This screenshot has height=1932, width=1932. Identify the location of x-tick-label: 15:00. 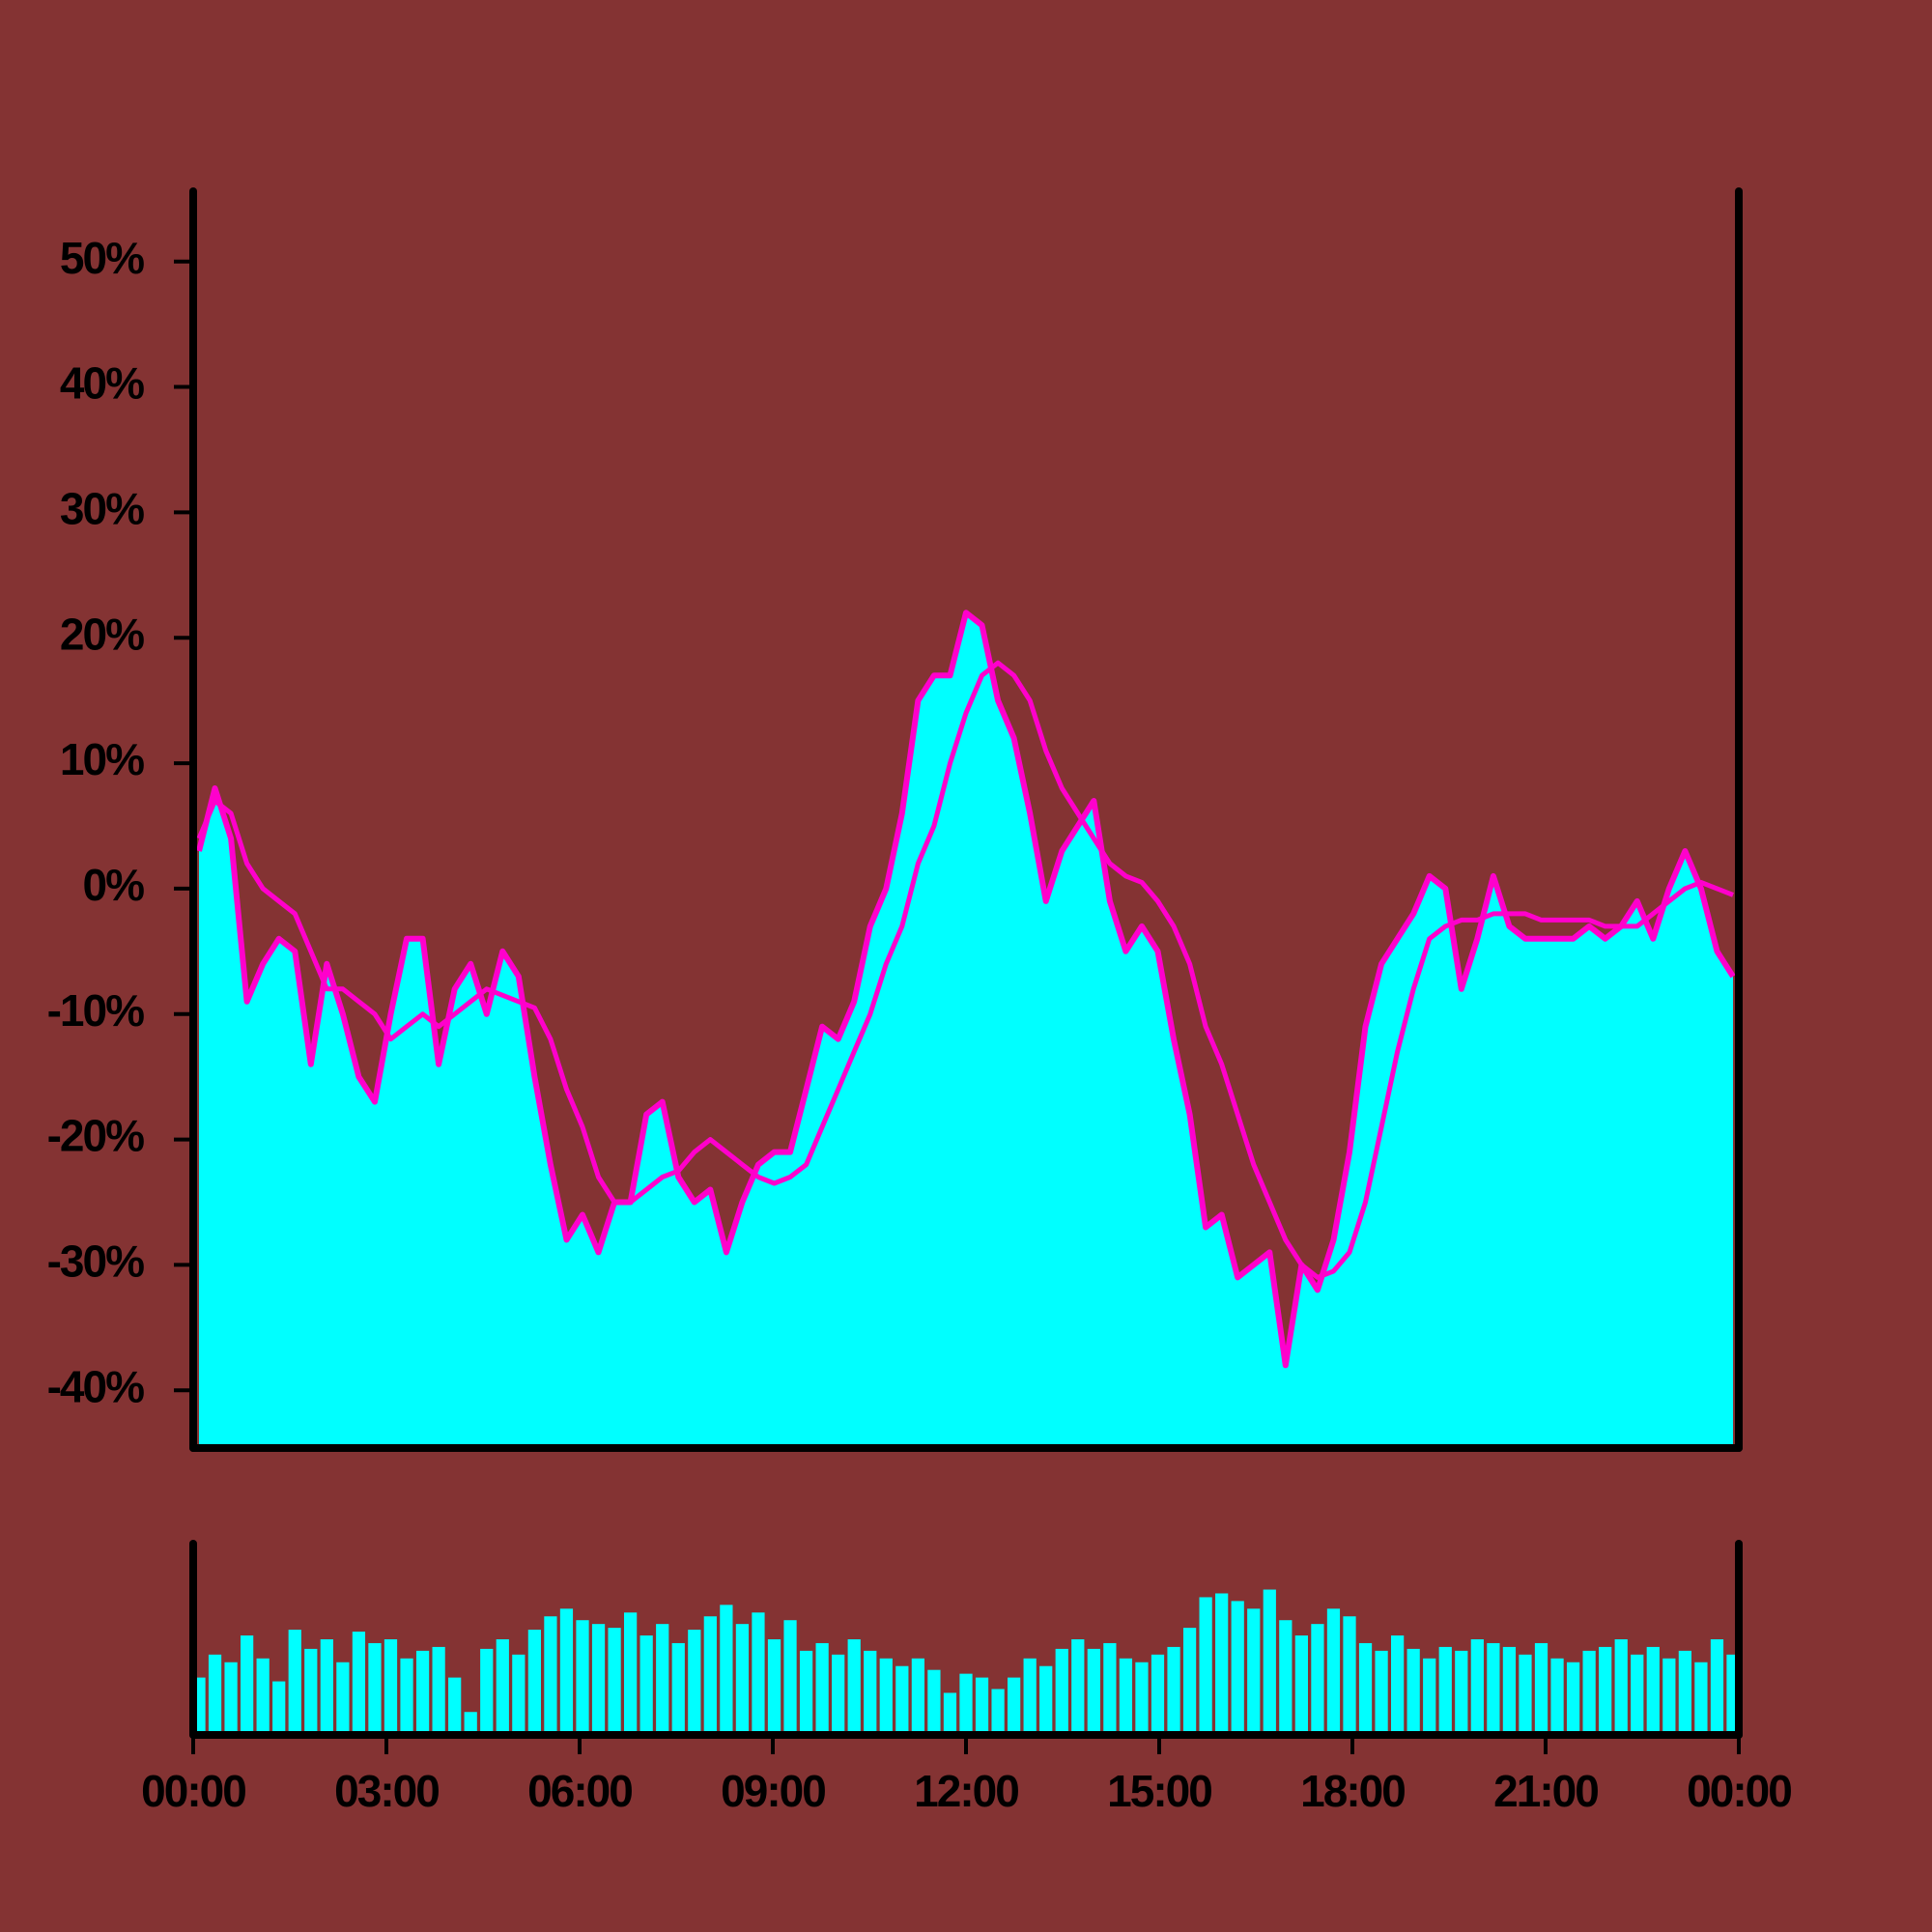
(1159, 1791).